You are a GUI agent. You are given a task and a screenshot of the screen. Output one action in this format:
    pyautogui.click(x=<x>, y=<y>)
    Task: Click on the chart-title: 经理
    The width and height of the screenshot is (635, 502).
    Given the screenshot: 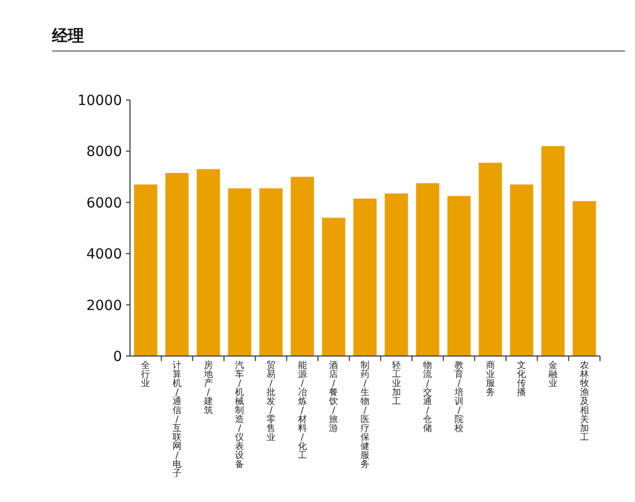 What is the action you would take?
    pyautogui.click(x=67, y=35)
    